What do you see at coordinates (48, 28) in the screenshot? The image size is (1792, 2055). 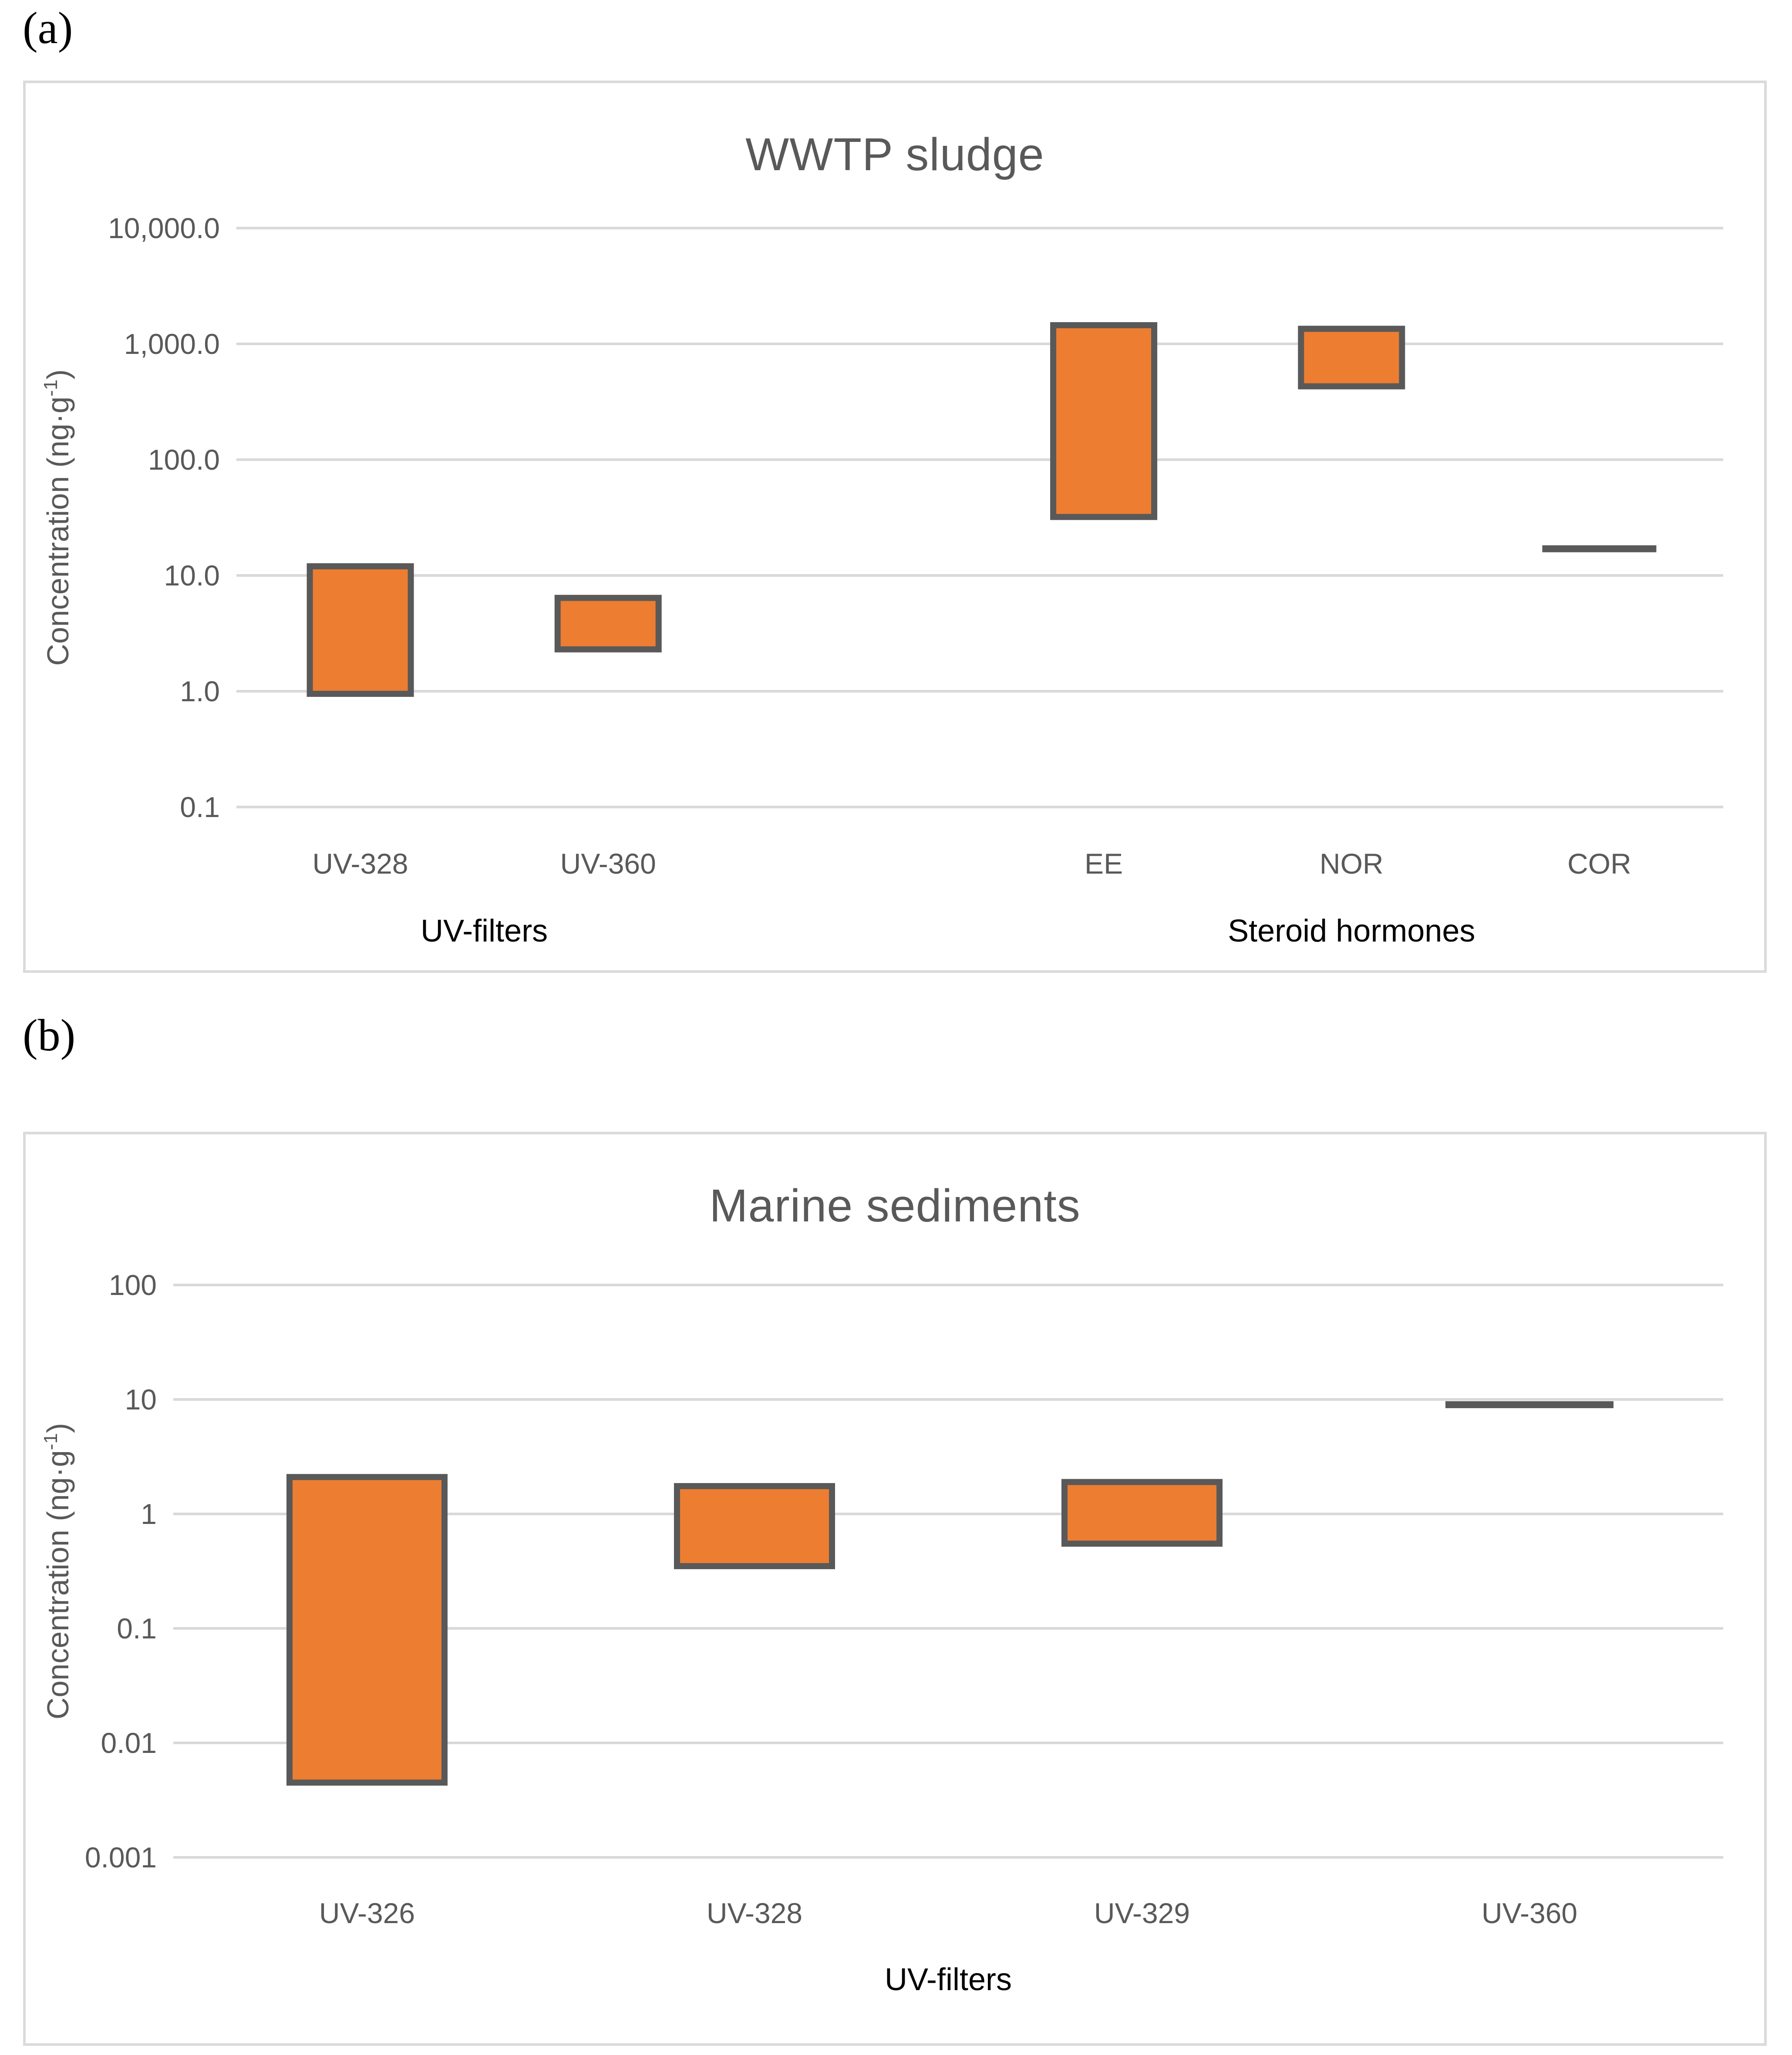 I see `panel-a-label: (a)` at bounding box center [48, 28].